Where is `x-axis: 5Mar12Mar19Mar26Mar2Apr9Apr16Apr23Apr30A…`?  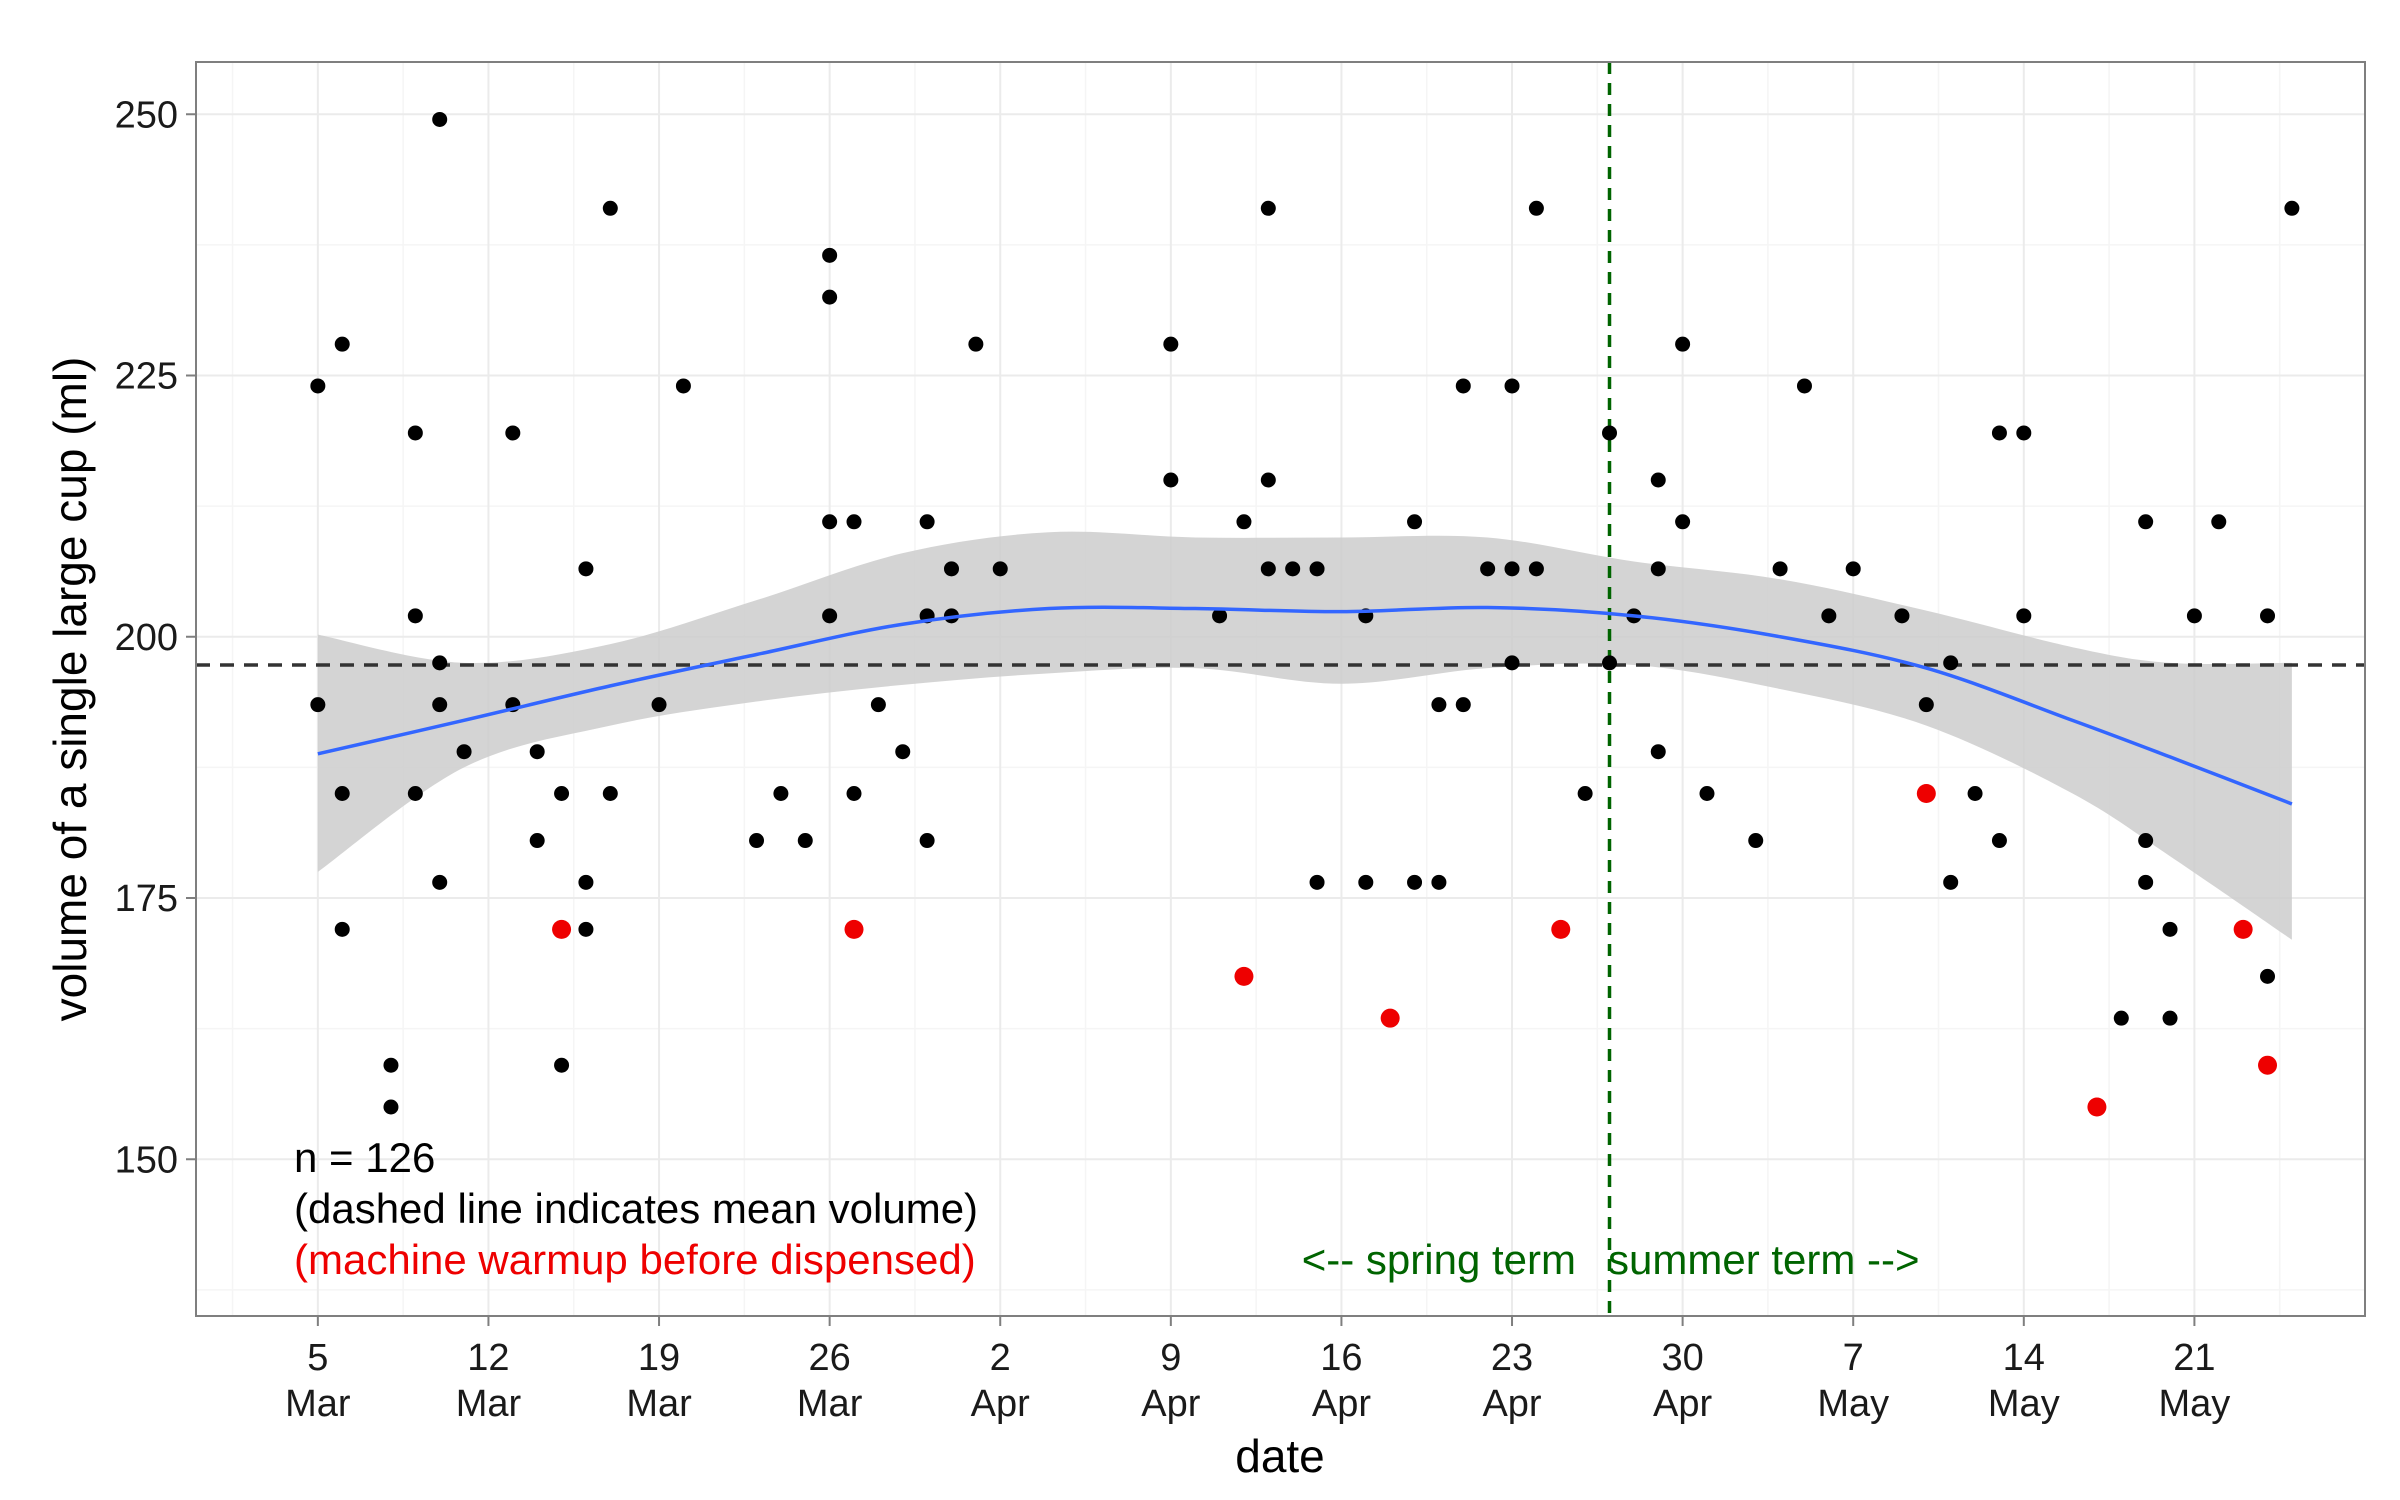 x-axis: 5Mar12Mar19Mar26Mar2Apr9Apr16Apr23Apr30A… is located at coordinates (1257, 1370).